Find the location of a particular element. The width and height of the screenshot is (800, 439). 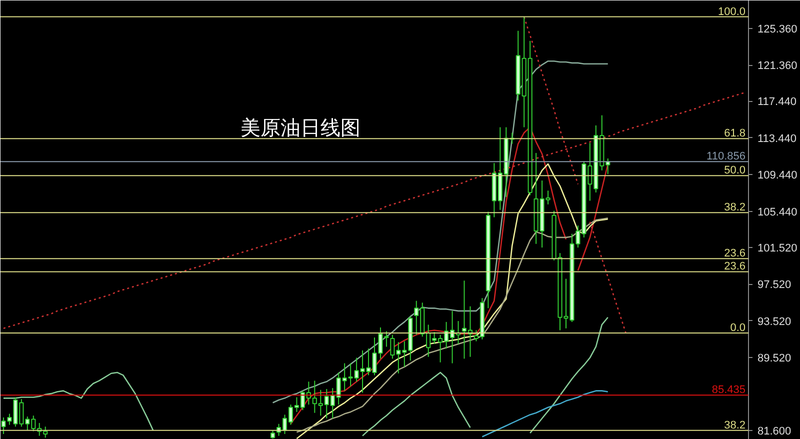

y-tick-label: 117.440 is located at coordinates (777, 102).